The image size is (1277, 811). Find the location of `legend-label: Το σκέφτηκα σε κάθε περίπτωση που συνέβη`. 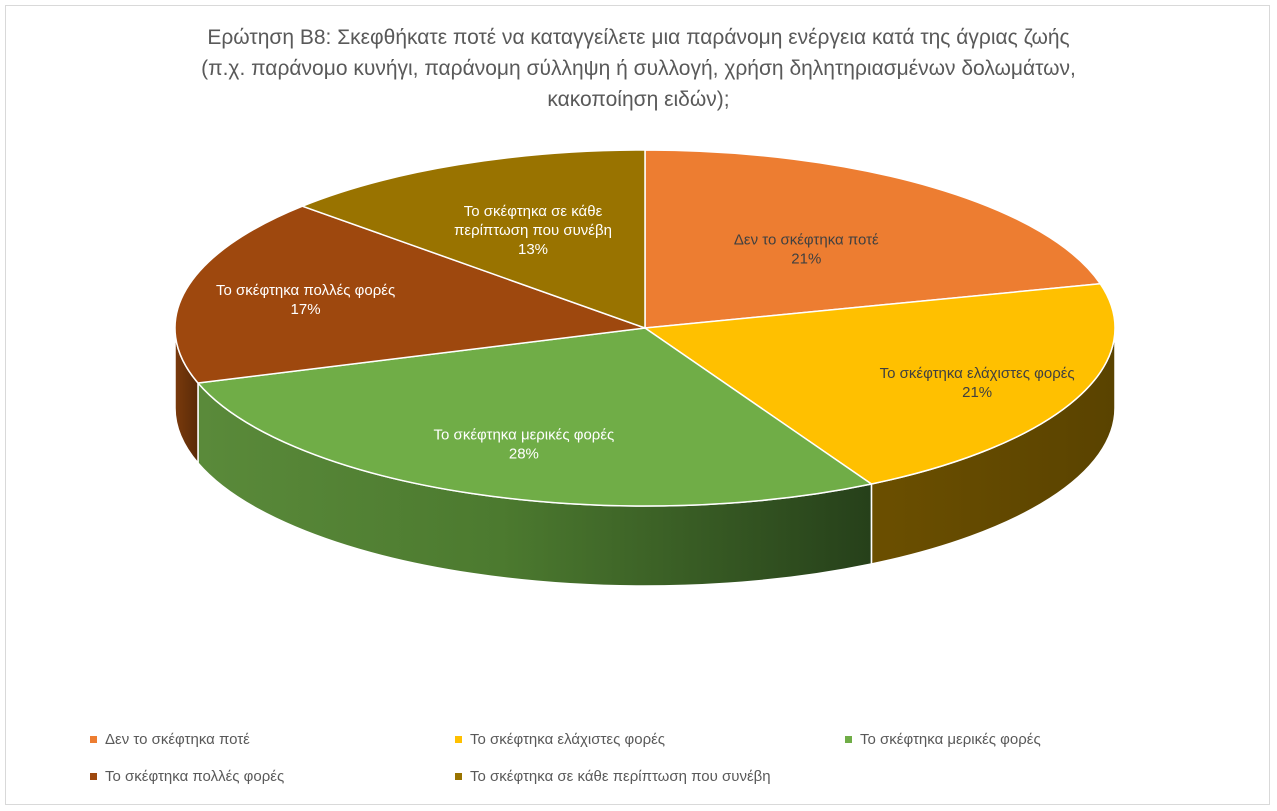

legend-label: Το σκέφτηκα σε κάθε περίπτωση που συνέβη is located at coordinates (620, 776).